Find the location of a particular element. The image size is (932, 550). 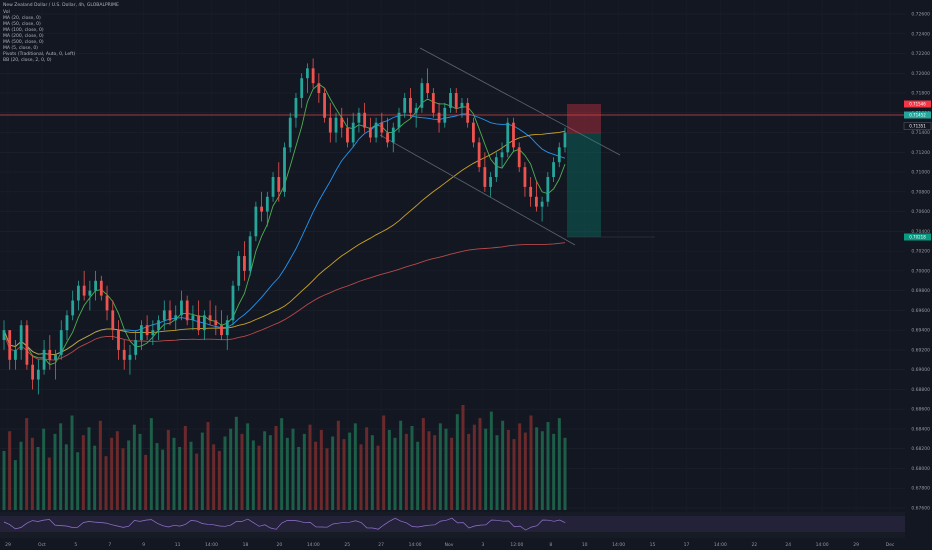

indicator-legend-item: MA (20, close, 0) is located at coordinates (22, 18).